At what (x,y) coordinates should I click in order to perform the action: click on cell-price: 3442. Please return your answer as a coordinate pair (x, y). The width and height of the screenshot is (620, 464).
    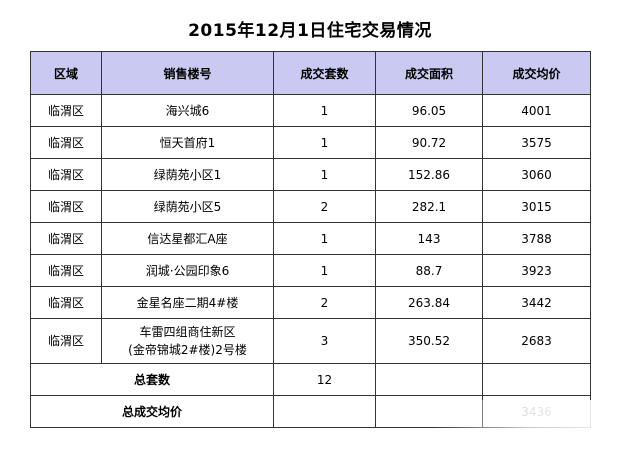
    Looking at the image, I should click on (536, 302).